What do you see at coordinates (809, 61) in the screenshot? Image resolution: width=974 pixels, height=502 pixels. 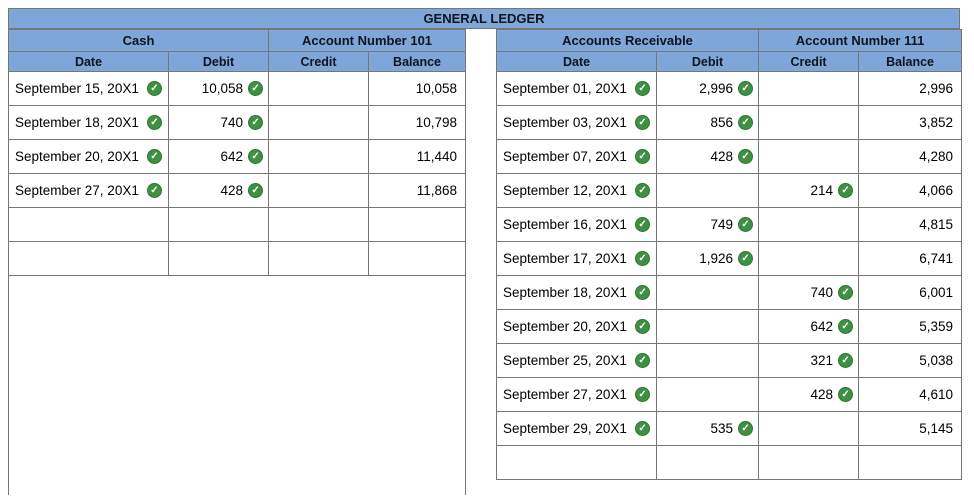 I see `column-header-credit: Credit` at bounding box center [809, 61].